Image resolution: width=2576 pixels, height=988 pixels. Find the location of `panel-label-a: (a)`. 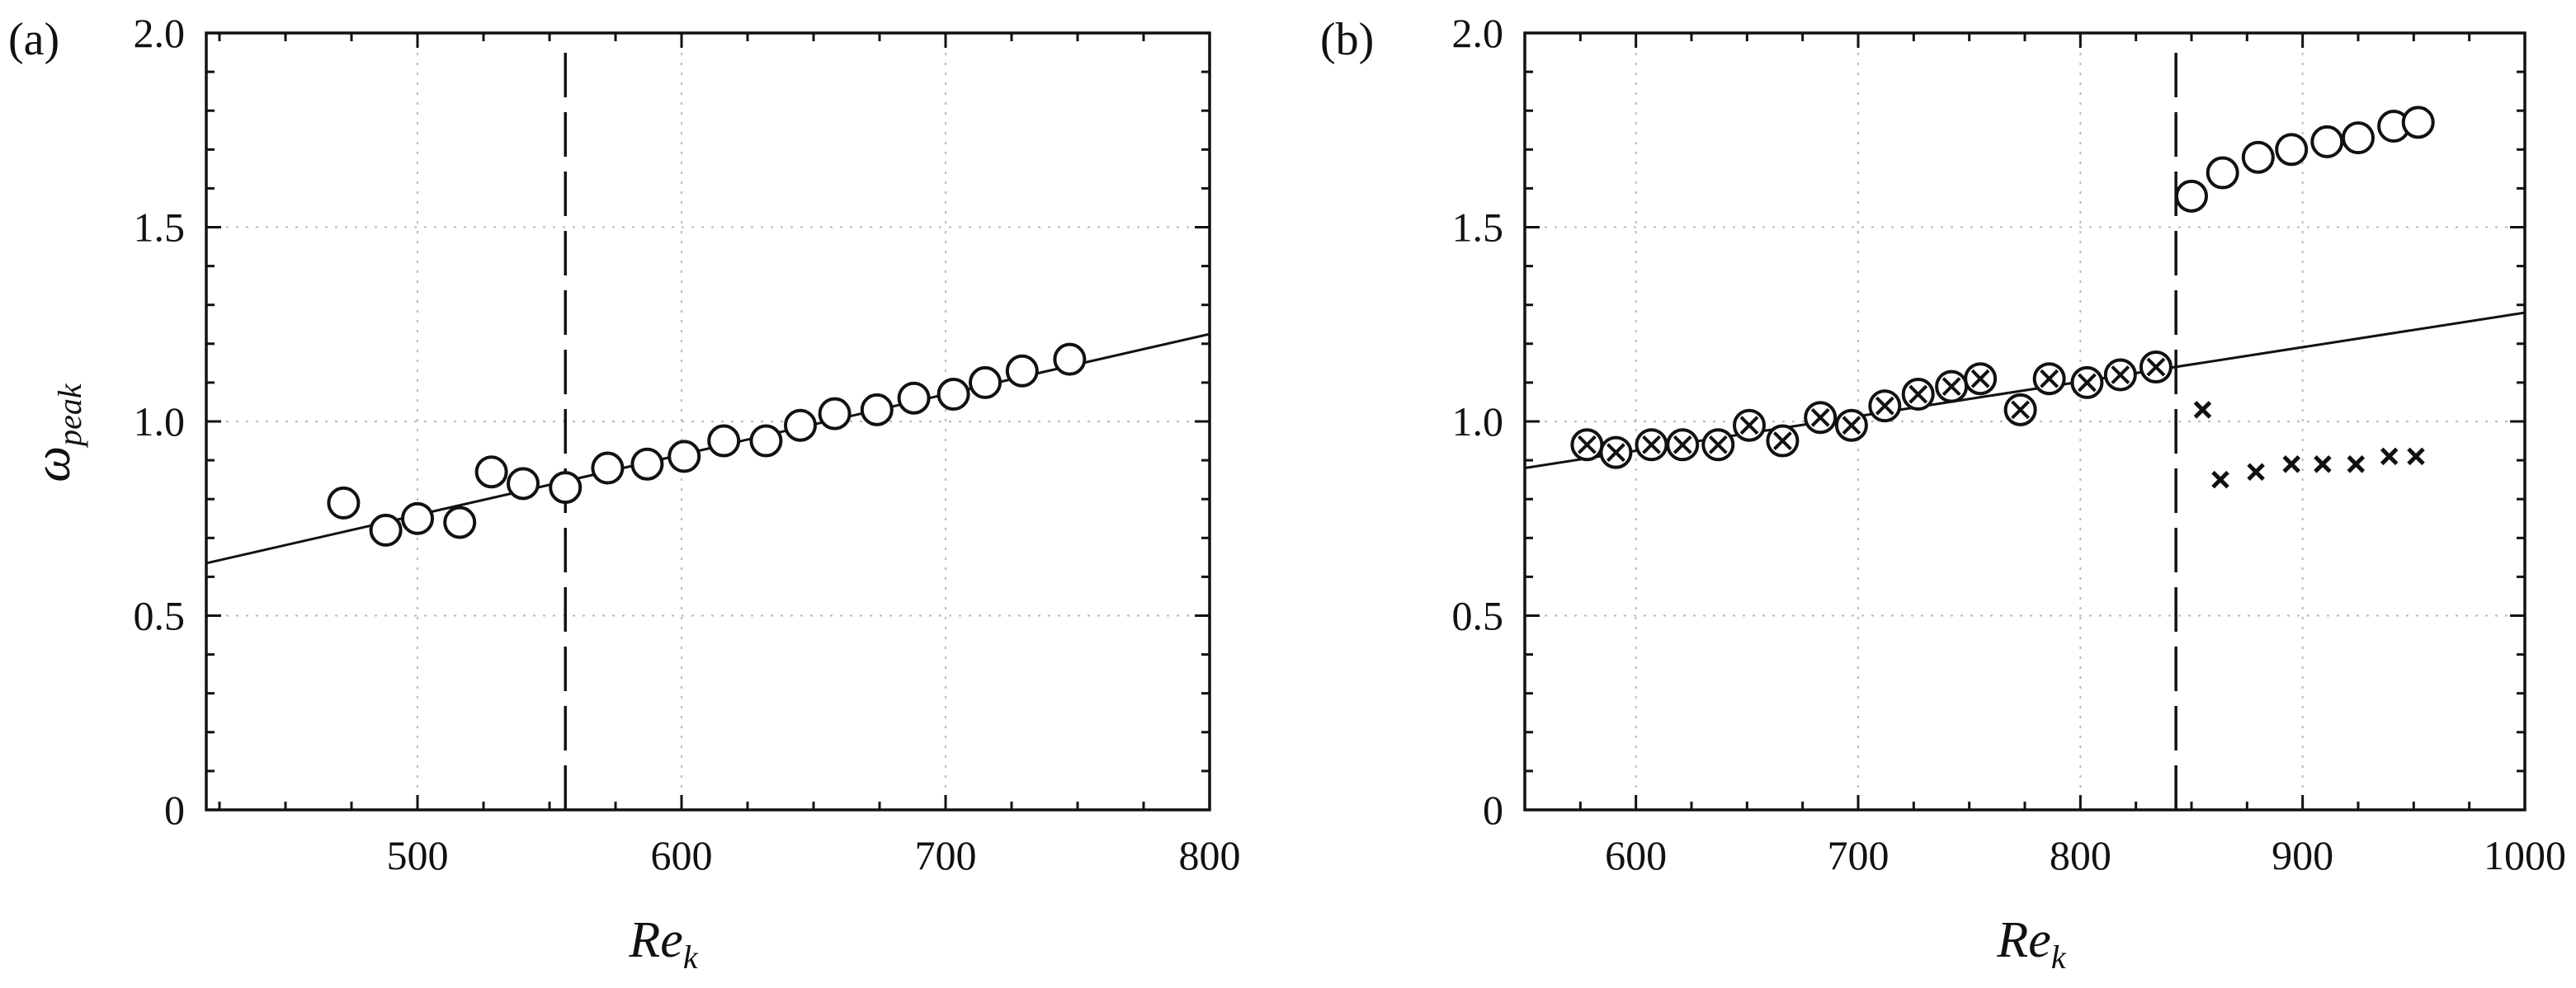

panel-label-a: (a) is located at coordinates (33, 40).